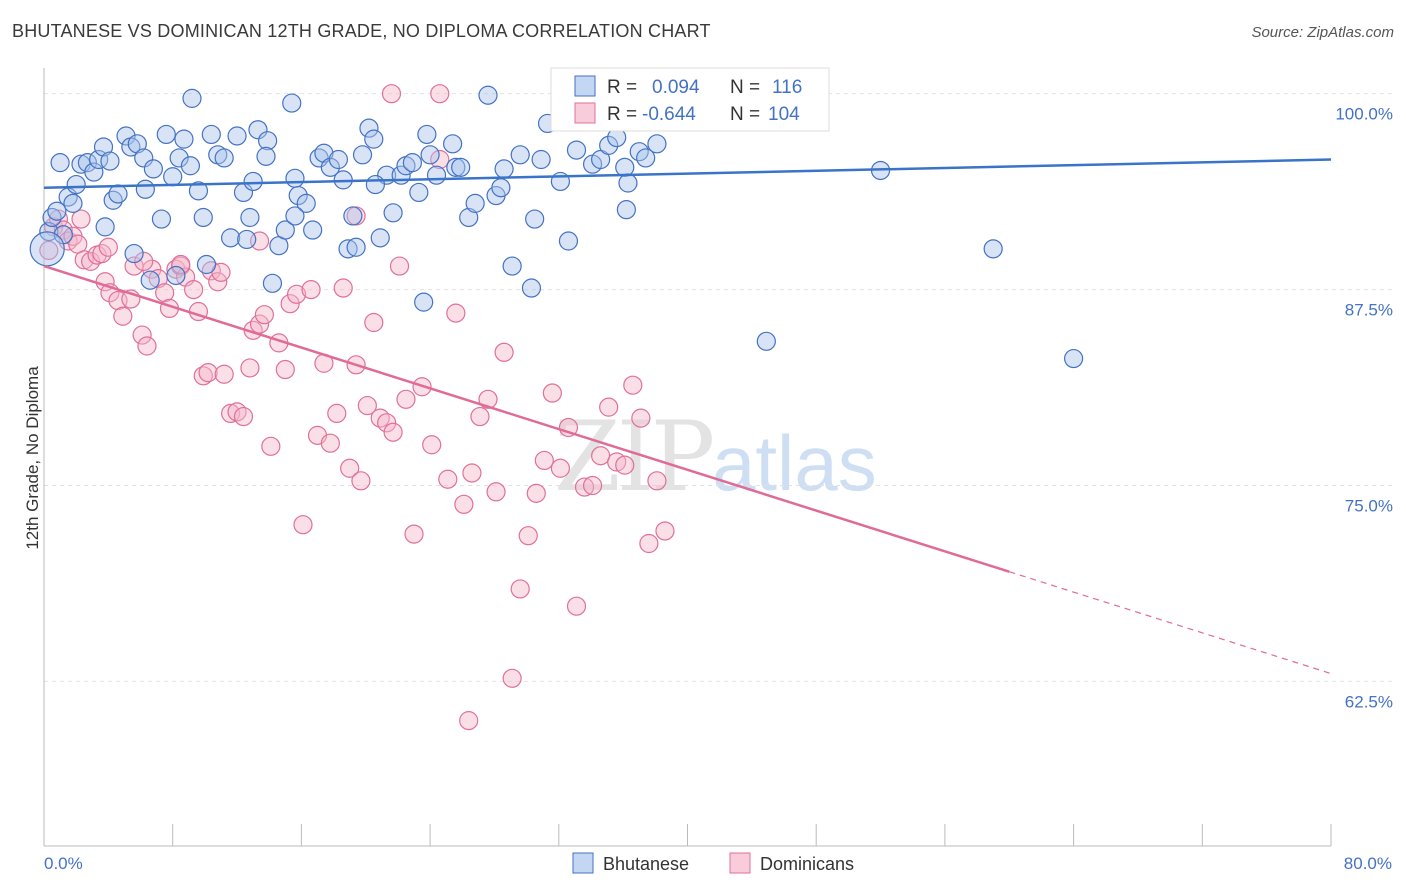 This screenshot has width=1406, height=892. What do you see at coordinates (622, 114) in the screenshot?
I see `legend-r-label-2: R =` at bounding box center [622, 114].